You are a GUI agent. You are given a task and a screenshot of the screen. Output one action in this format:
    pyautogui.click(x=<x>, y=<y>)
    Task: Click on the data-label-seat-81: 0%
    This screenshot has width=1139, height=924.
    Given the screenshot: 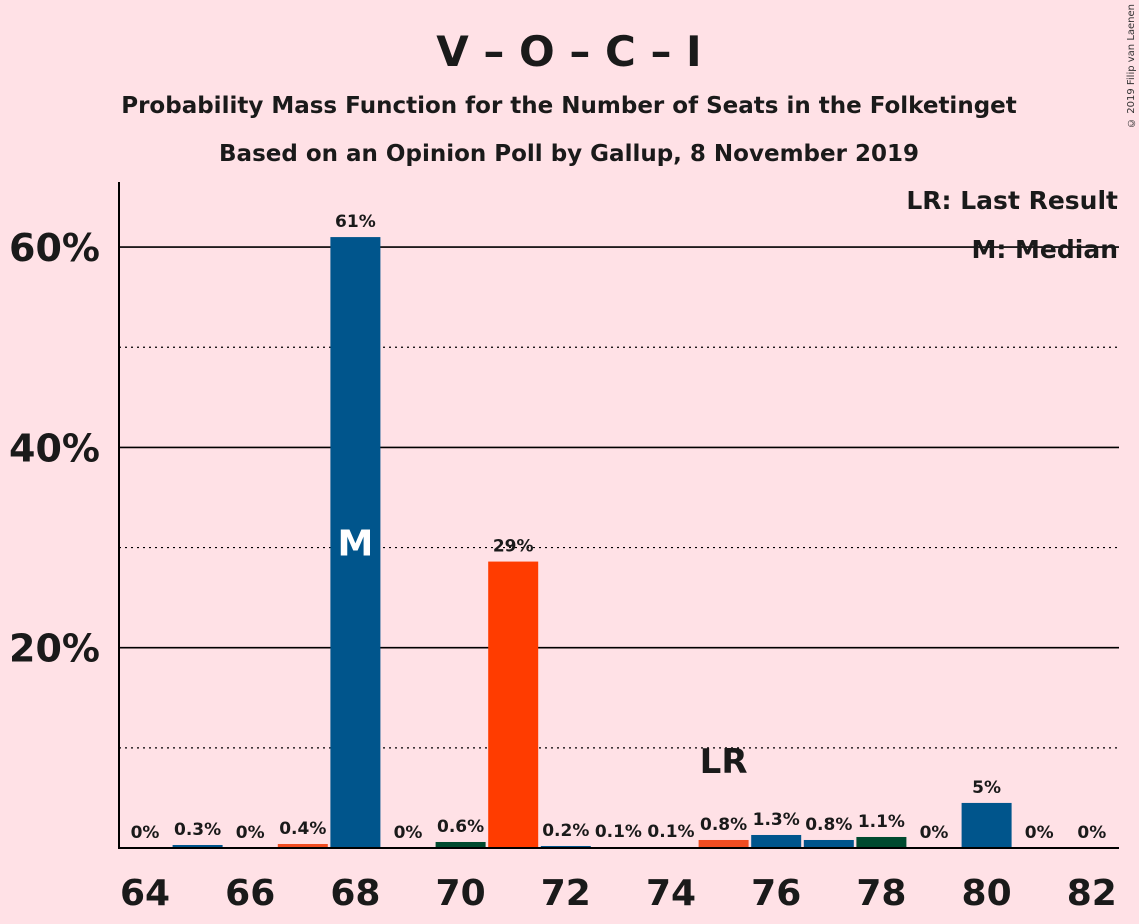 What is the action you would take?
    pyautogui.click(x=1039, y=833)
    